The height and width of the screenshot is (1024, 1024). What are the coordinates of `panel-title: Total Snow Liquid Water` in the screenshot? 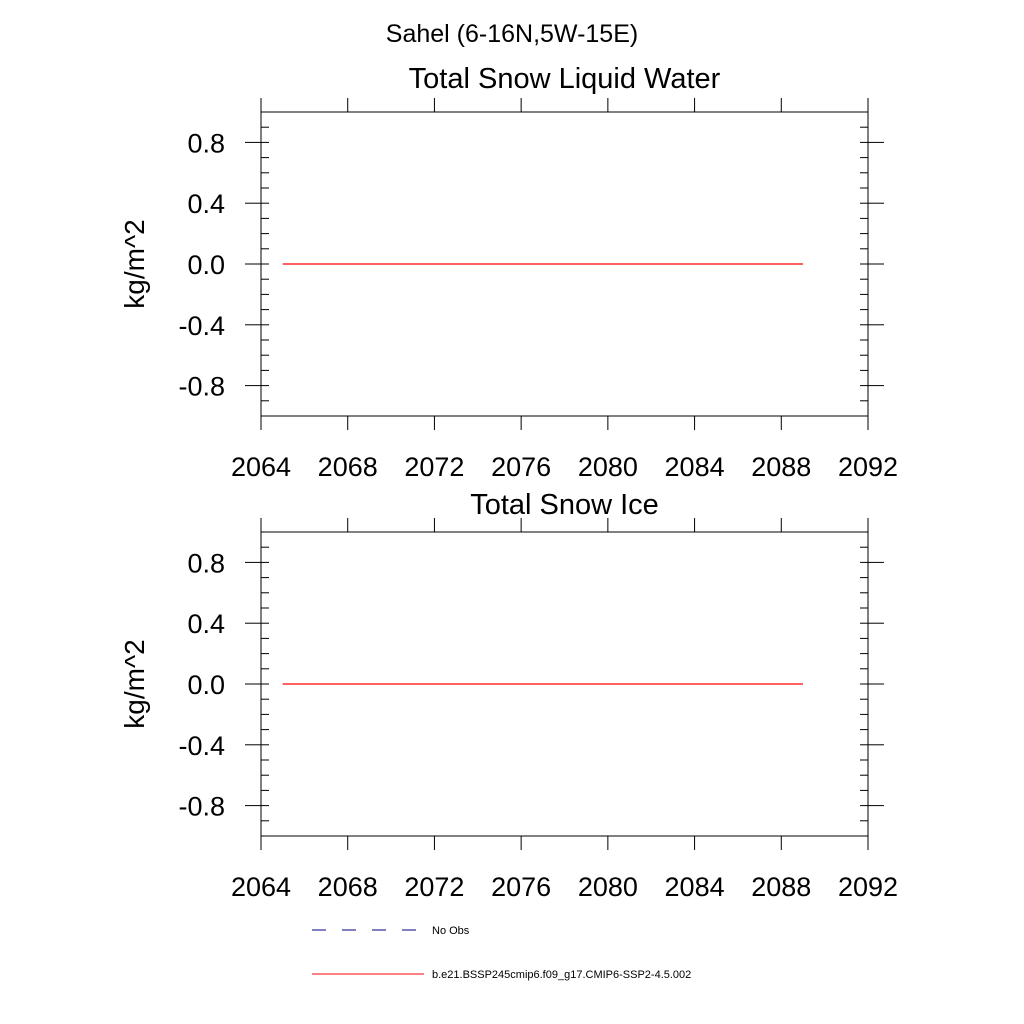 It's located at (565, 79).